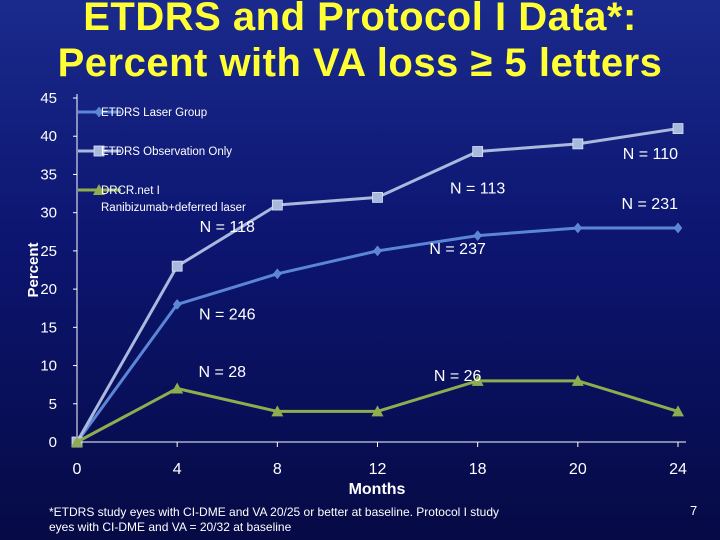 The image size is (720, 540). I want to click on y-tick-label: 10, so click(48, 366).